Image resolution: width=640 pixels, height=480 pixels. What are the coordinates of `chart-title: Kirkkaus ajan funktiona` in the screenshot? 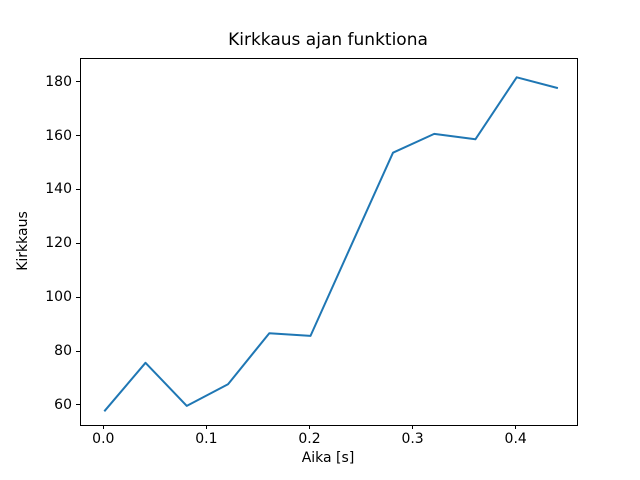 It's located at (328, 40).